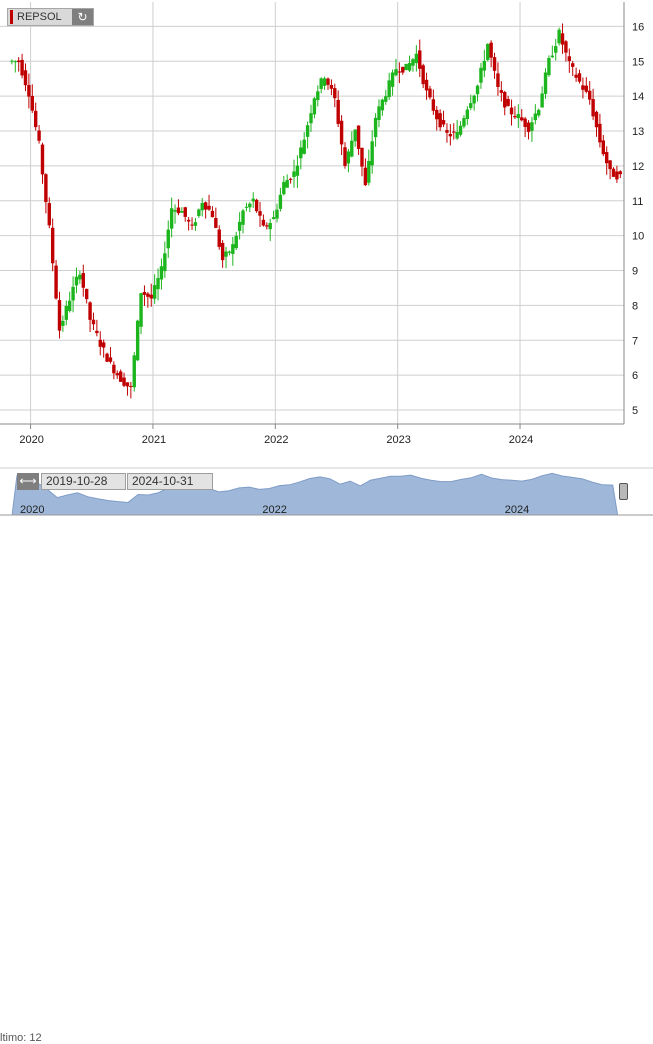 This screenshot has height=1044, width=653. I want to click on y-tick-label: 8, so click(635, 306).